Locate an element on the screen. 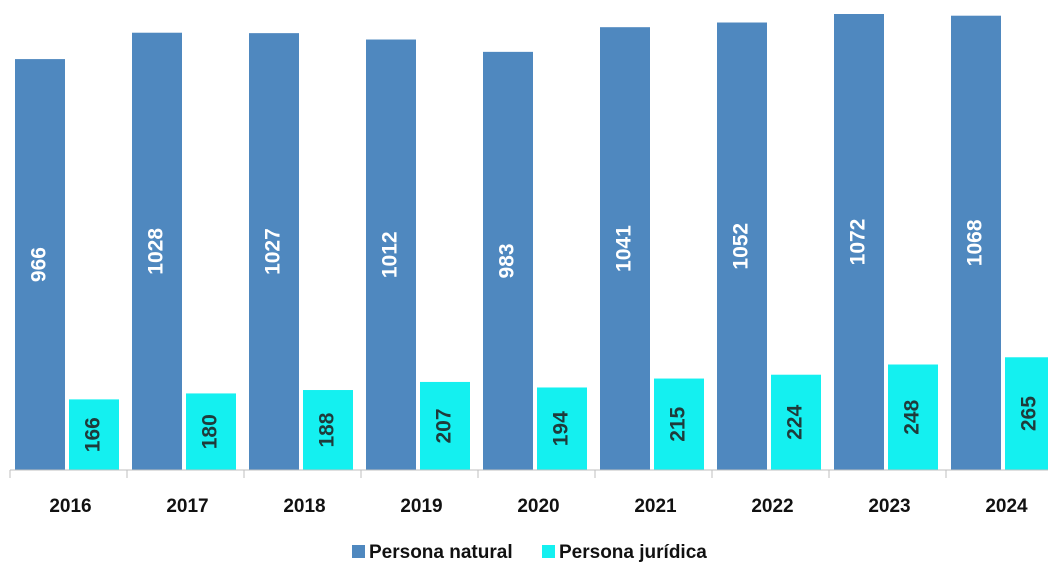  x-tick-label: 2024 is located at coordinates (1006, 506).